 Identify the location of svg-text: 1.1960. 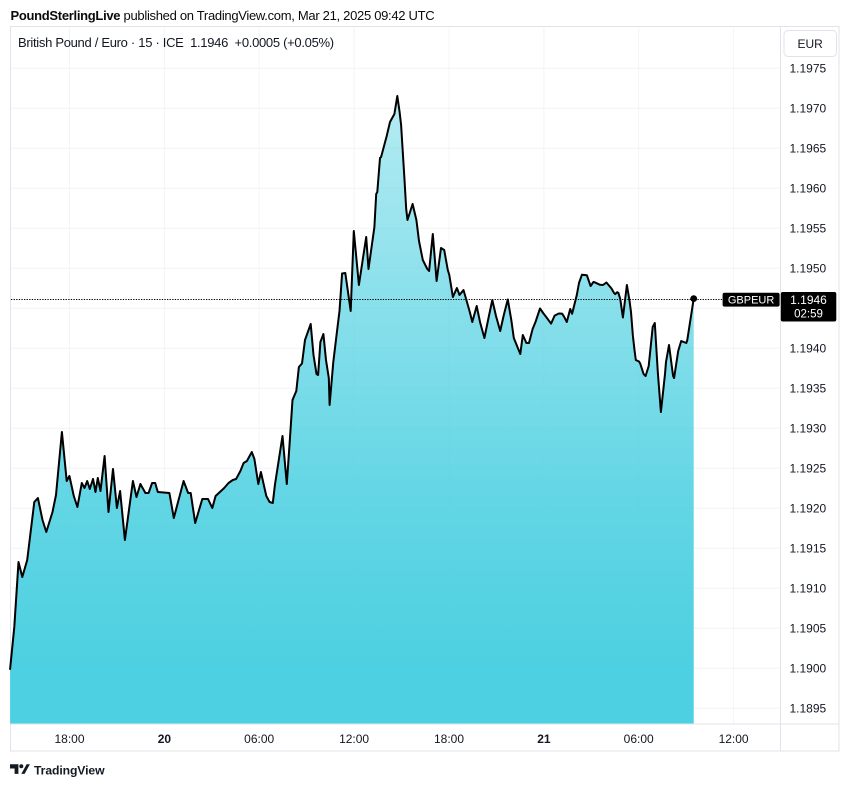
(808, 189).